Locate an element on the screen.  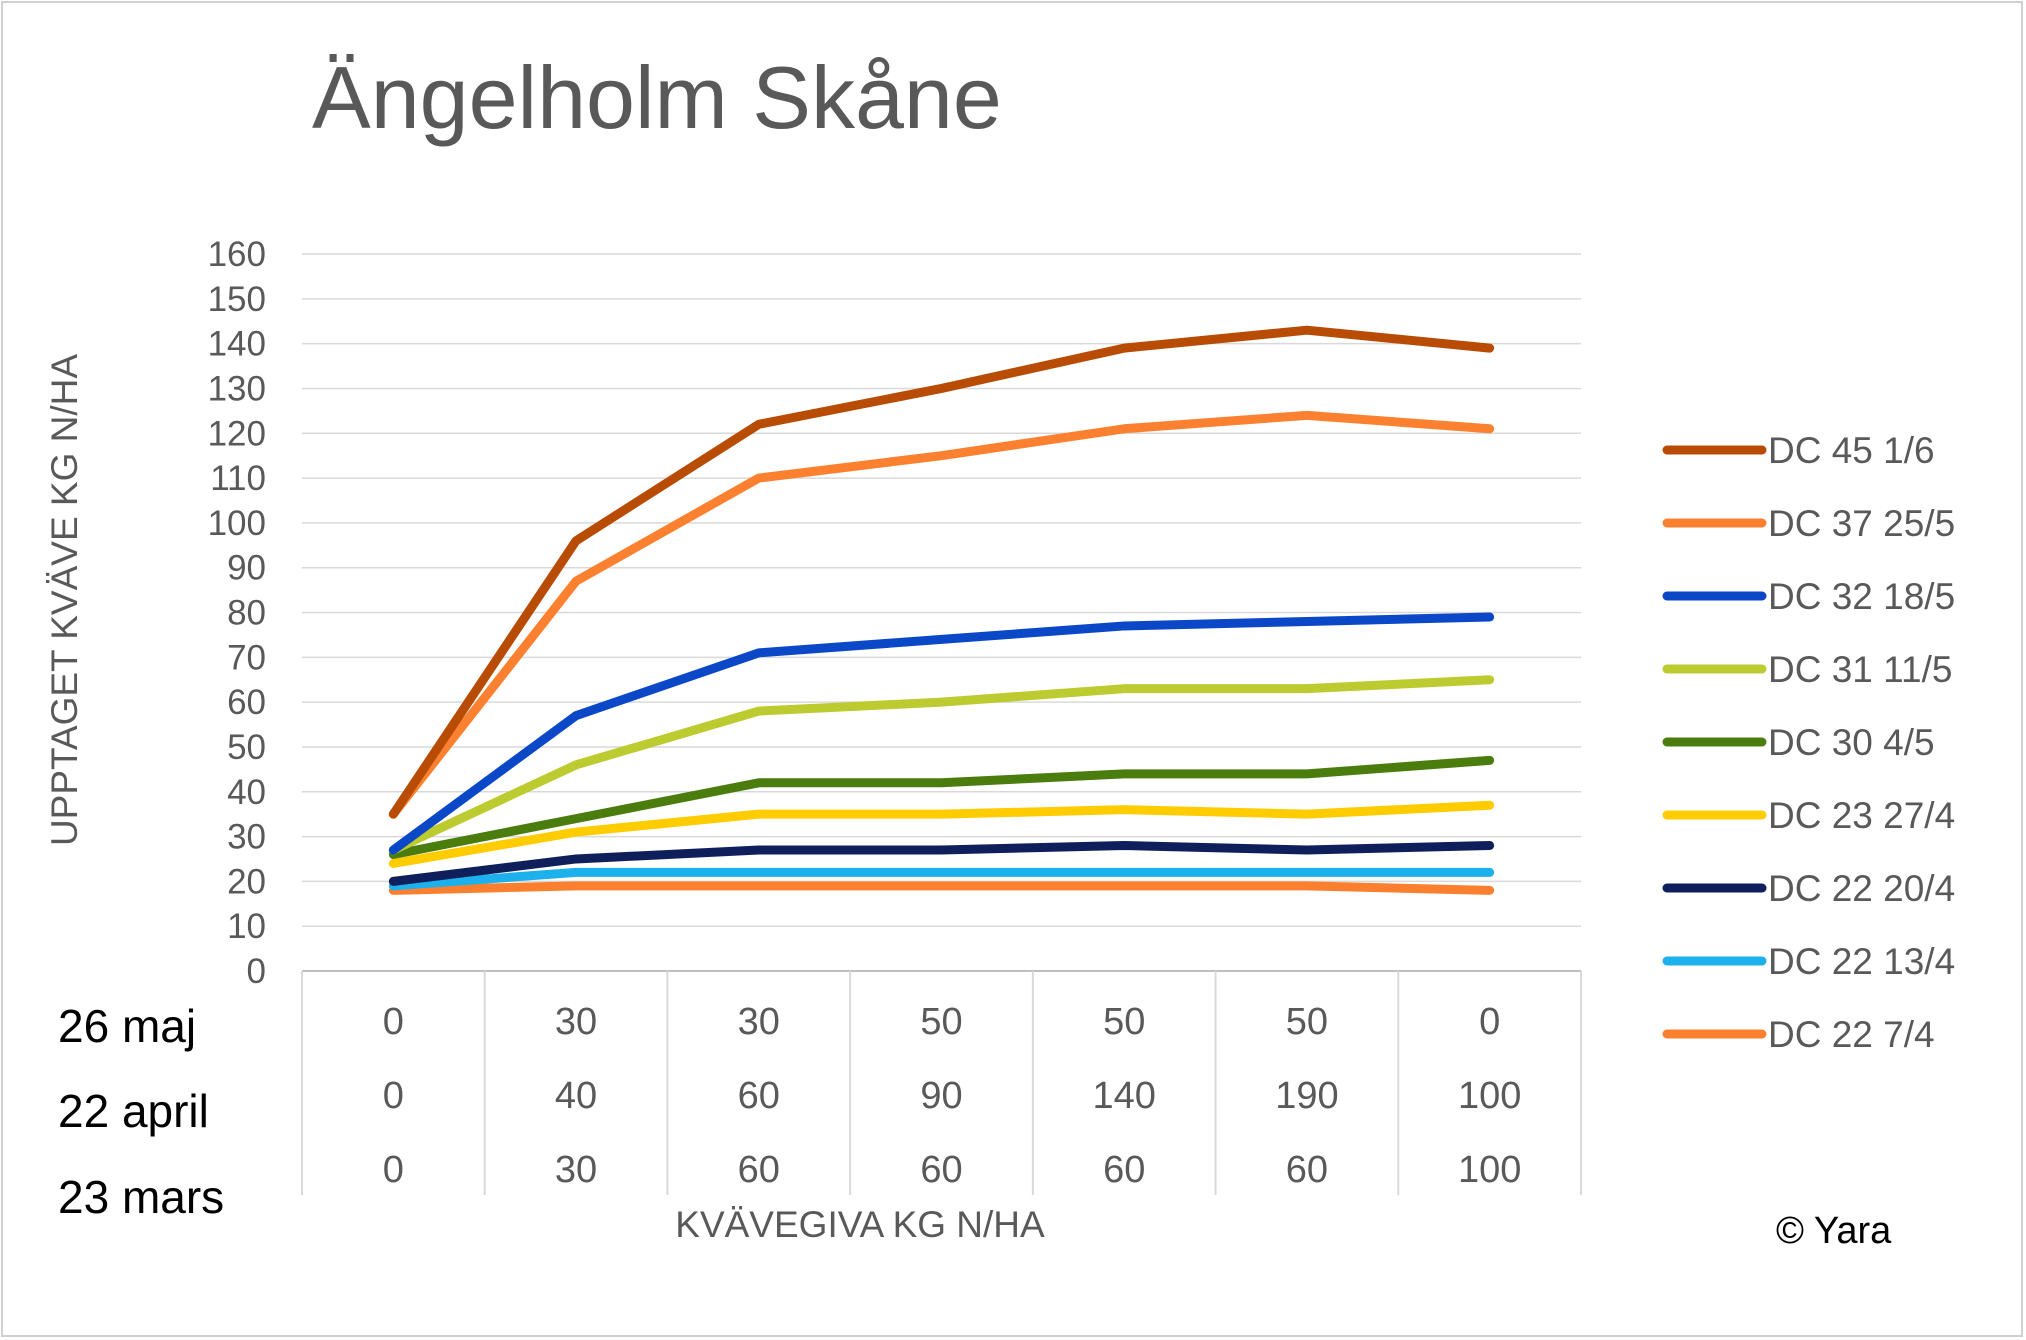
category-row-labels: 26 maj 22 april 23 mars is located at coordinates (141, 1111).